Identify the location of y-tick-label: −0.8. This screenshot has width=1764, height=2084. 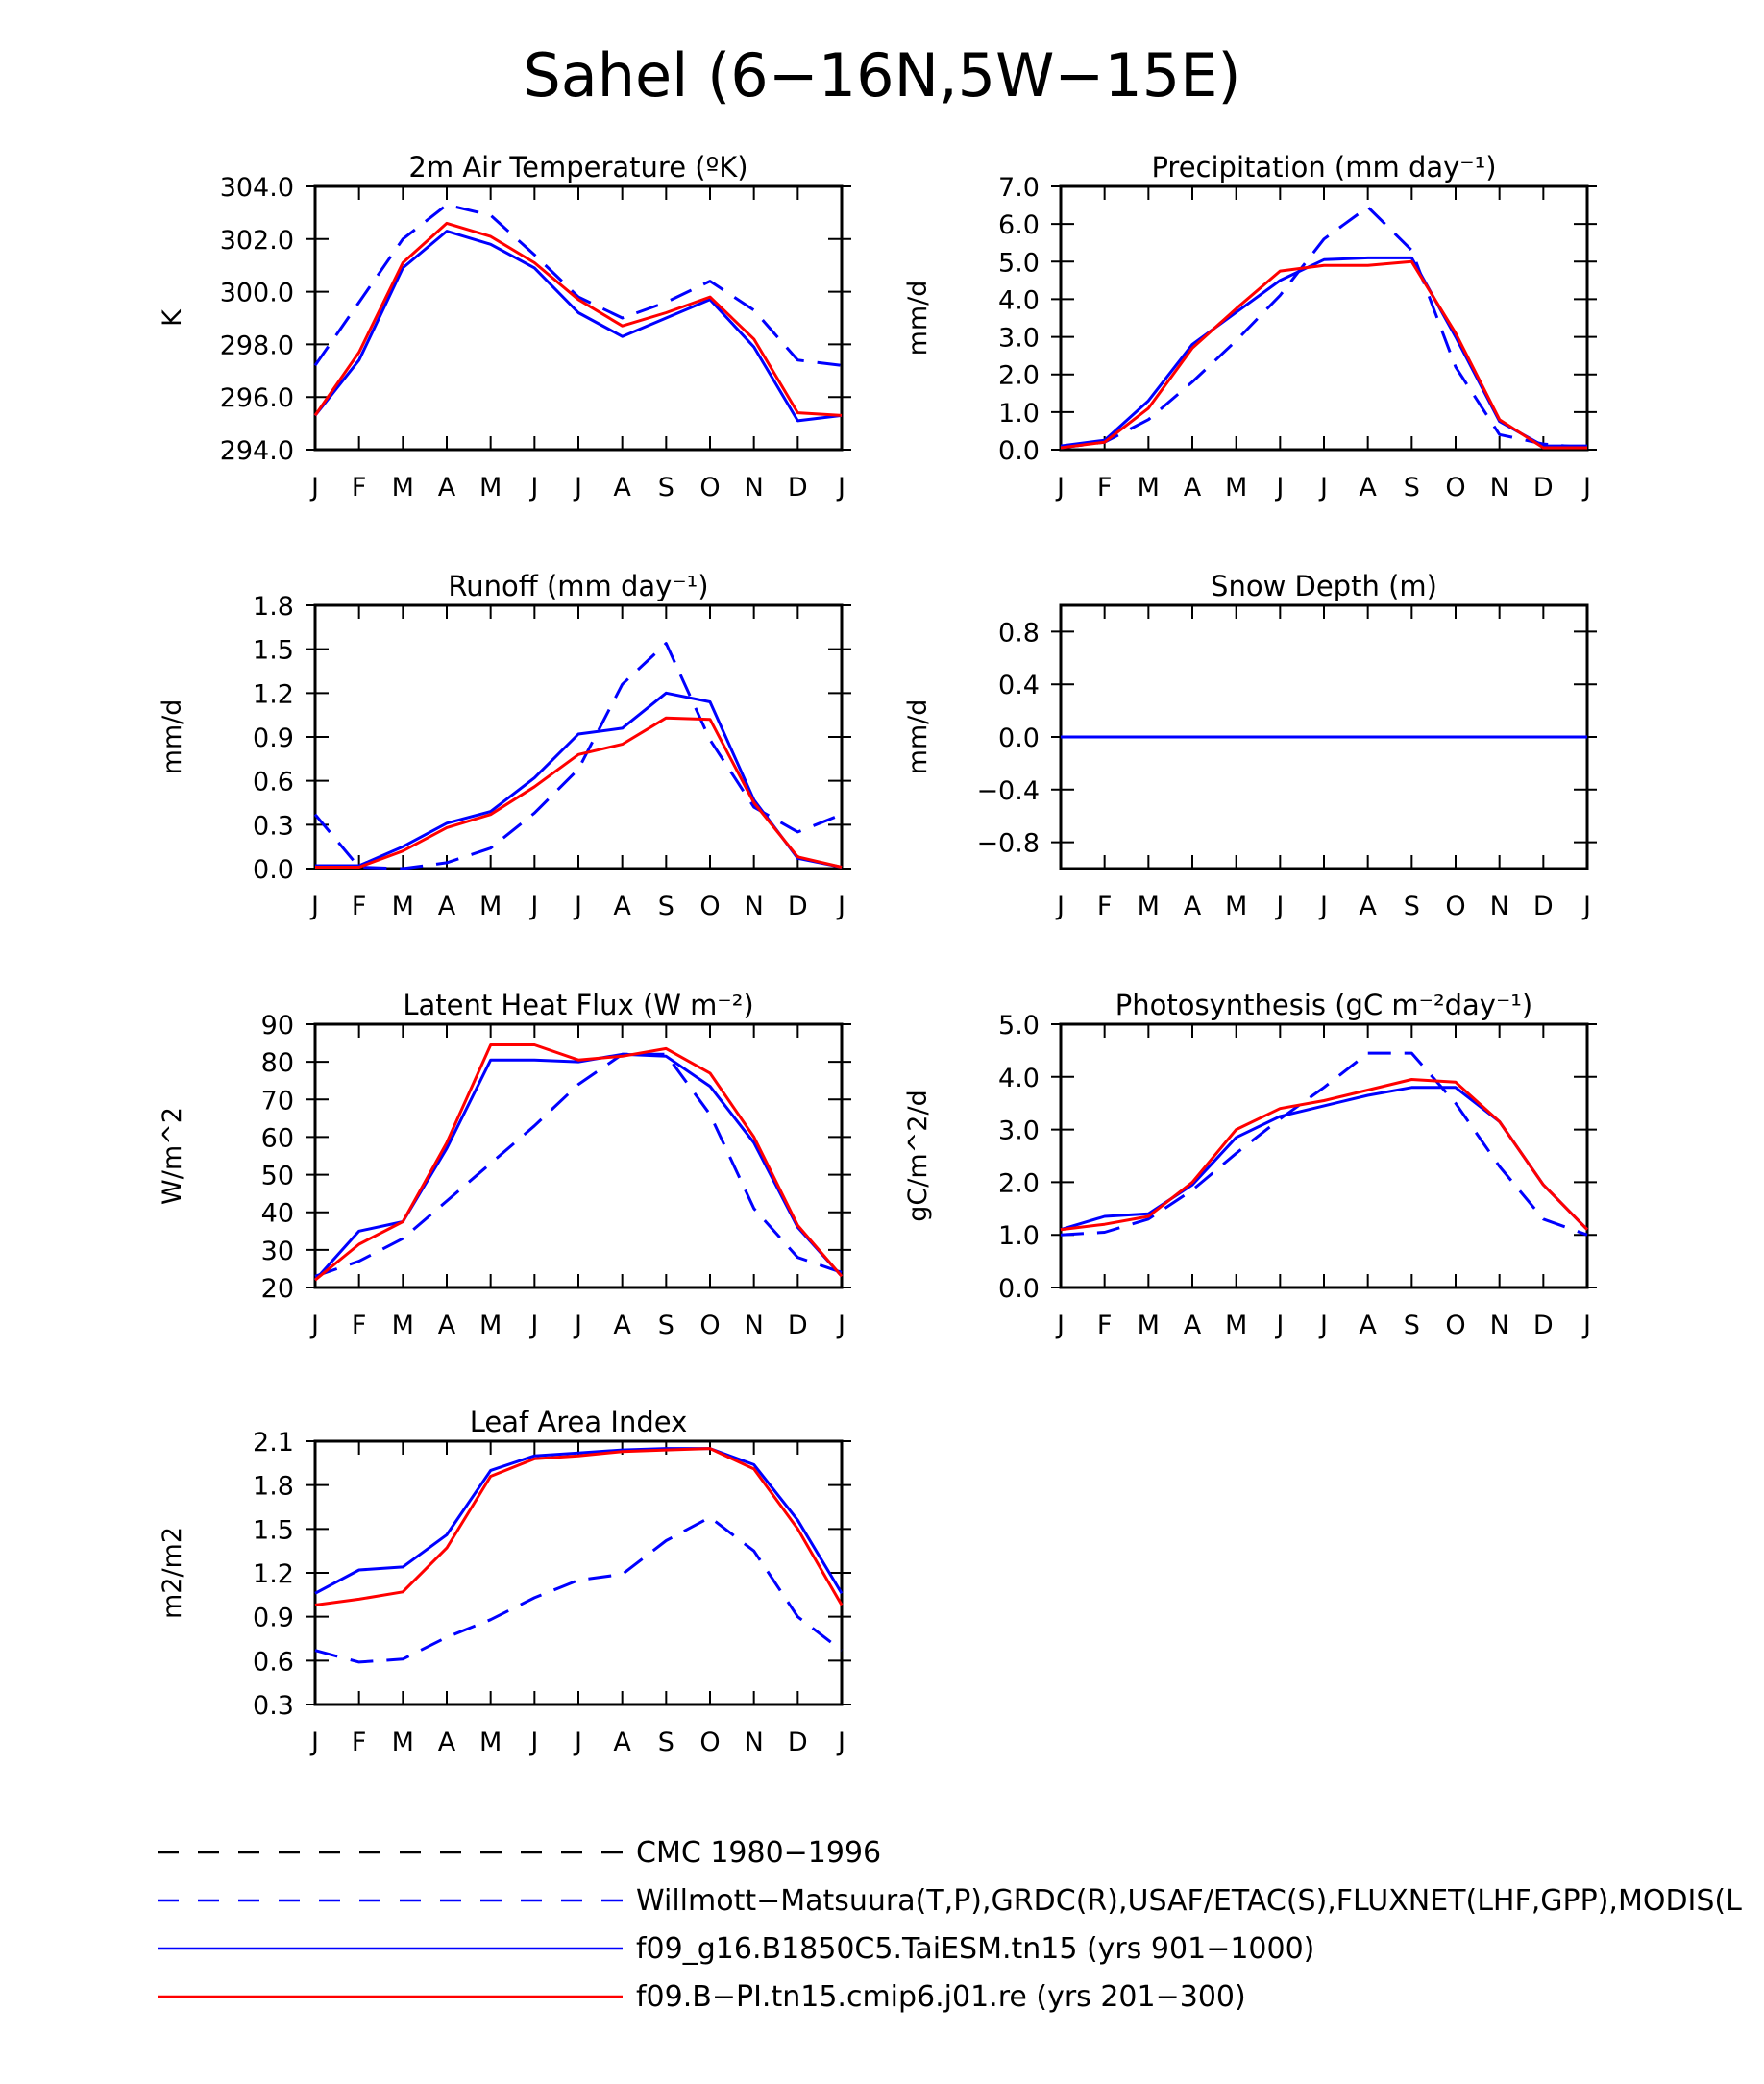
(1008, 844).